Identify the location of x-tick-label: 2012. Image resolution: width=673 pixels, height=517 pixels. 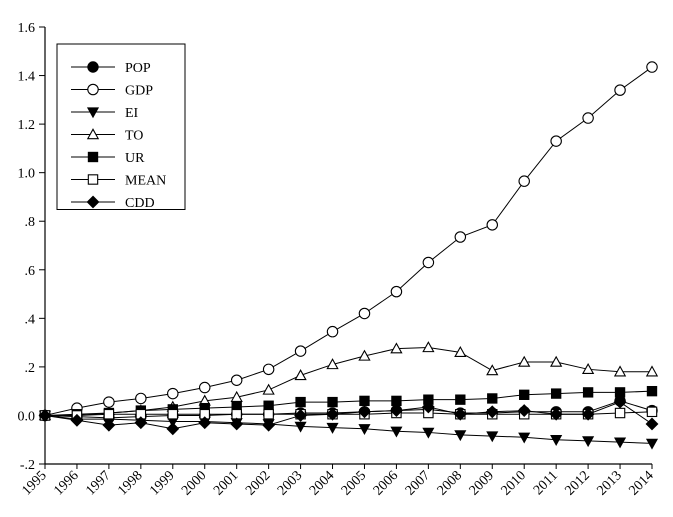
(578, 483).